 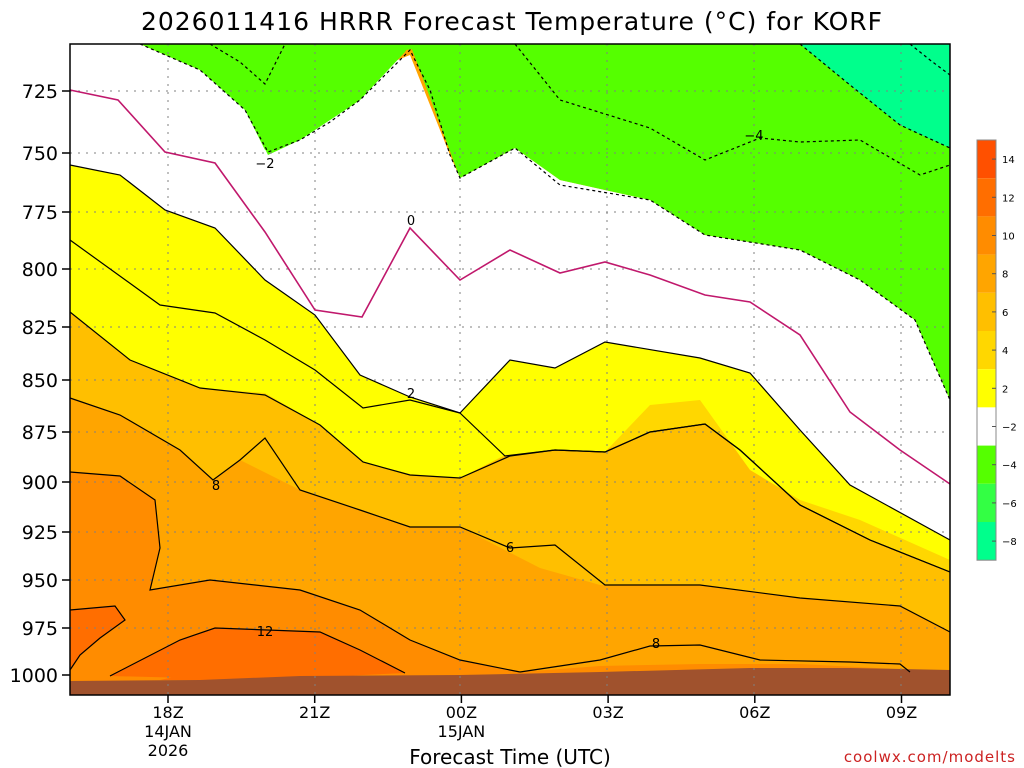 What do you see at coordinates (1008, 160) in the screenshot?
I see `colorbar-label: 14` at bounding box center [1008, 160].